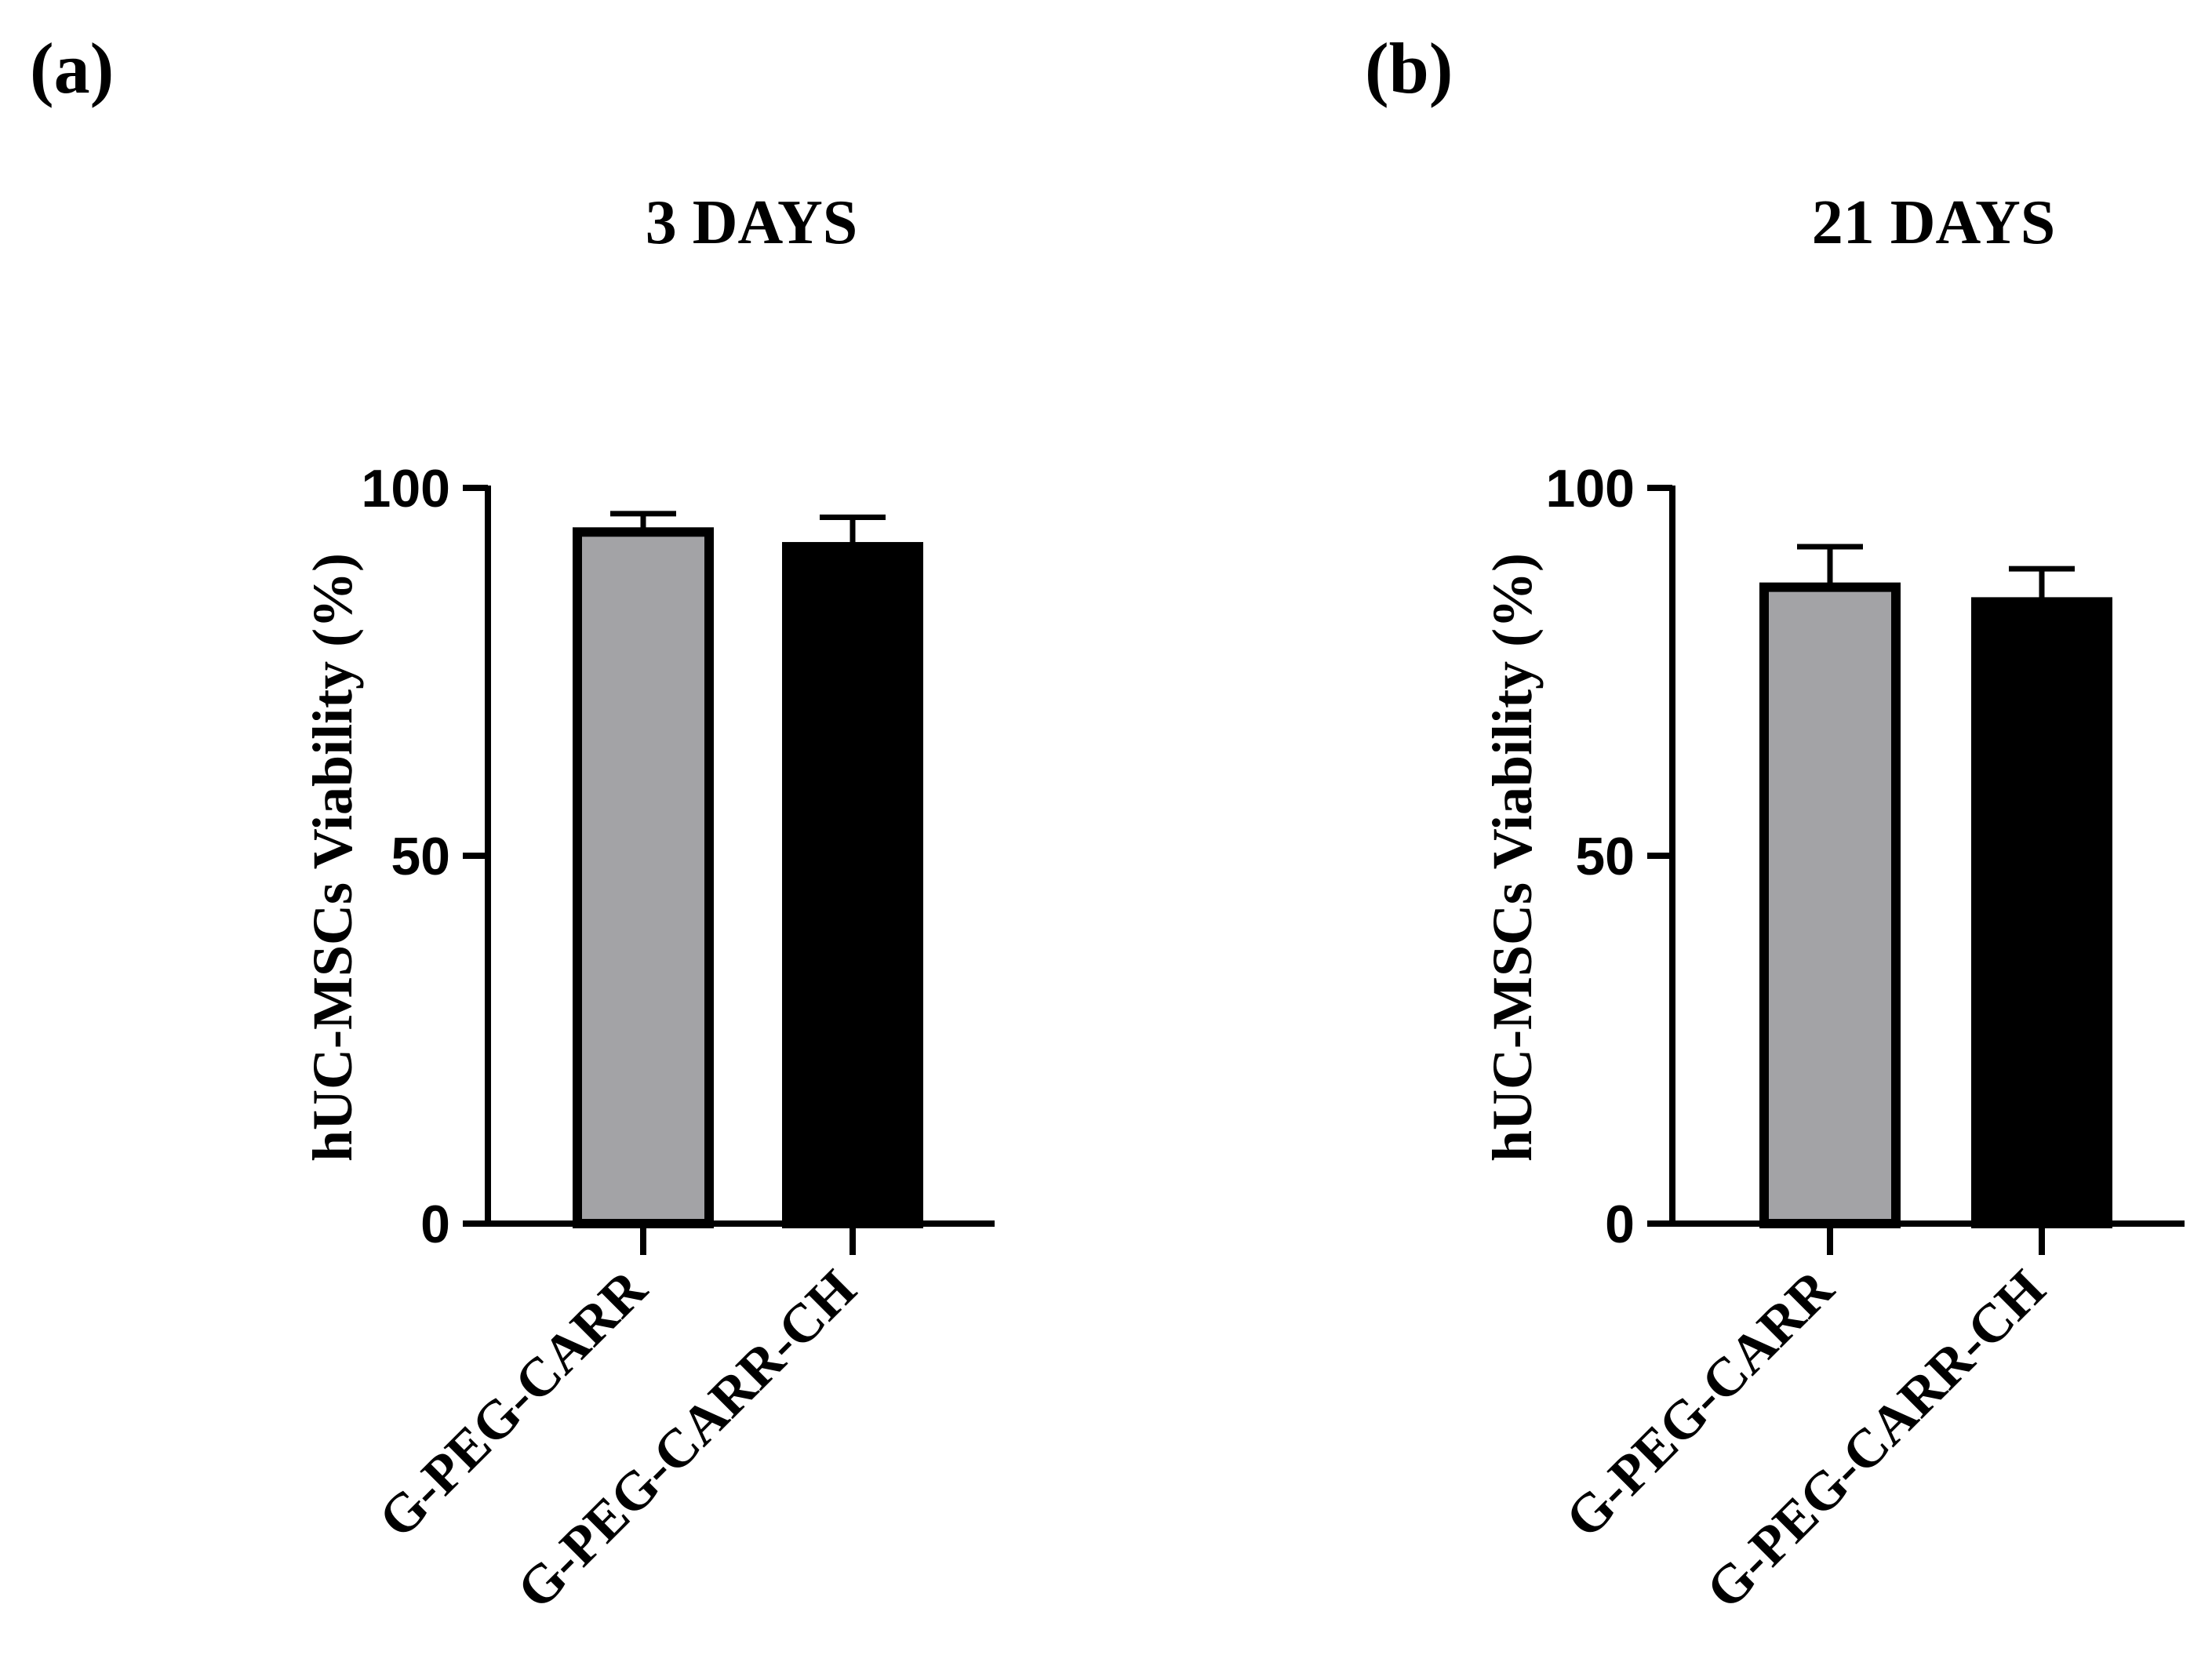 Image resolution: width=2212 pixels, height=1666 pixels. Describe the element at coordinates (1409, 68) in the screenshot. I see `panel-label: (b)` at that location.